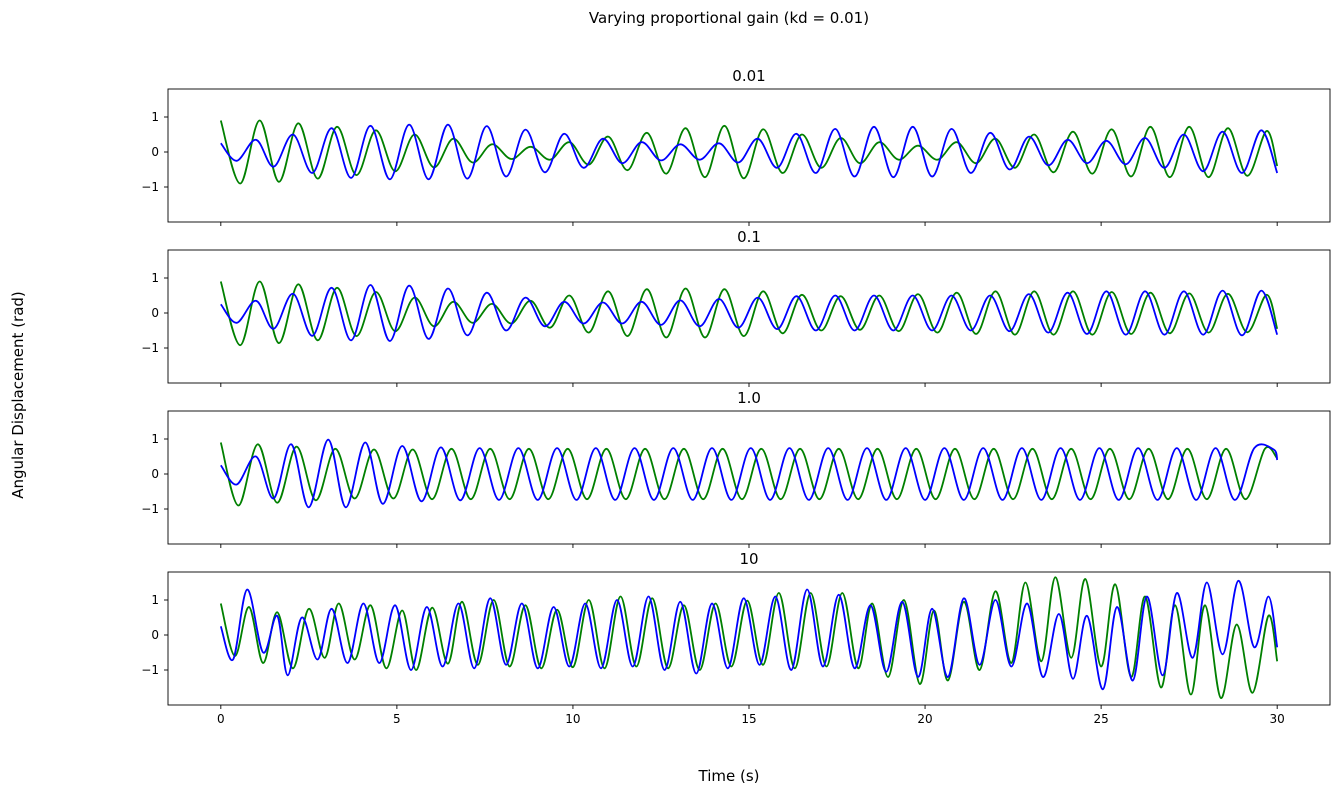 The width and height of the screenshot is (1340, 795). Describe the element at coordinates (221, 719) in the screenshot. I see `x-tick-label: 0` at that location.